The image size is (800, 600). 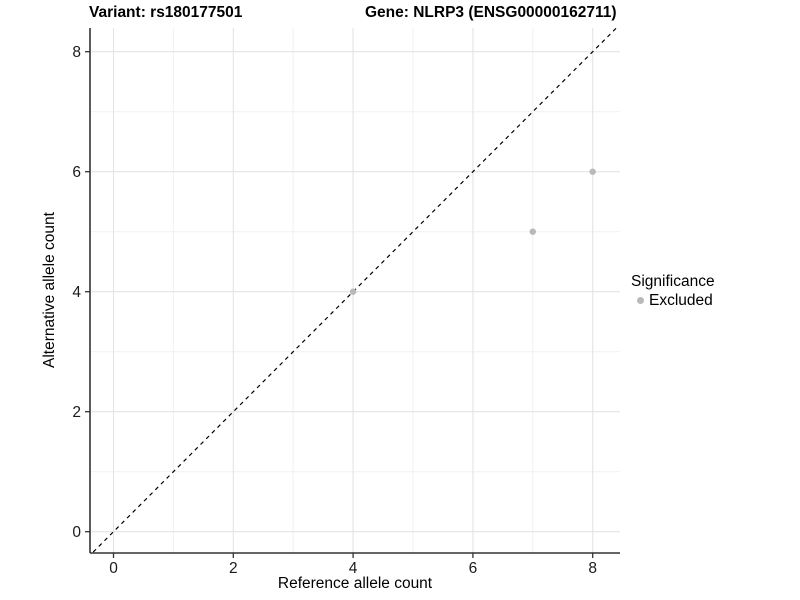 What do you see at coordinates (76, 532) in the screenshot?
I see `y-tick-label: 0` at bounding box center [76, 532].